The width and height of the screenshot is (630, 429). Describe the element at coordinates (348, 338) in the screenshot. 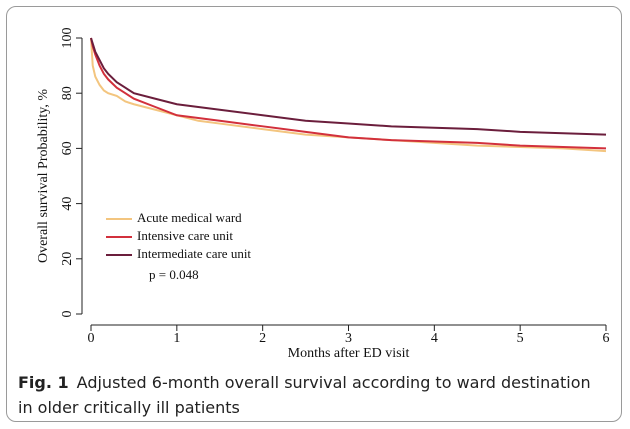

I see `x-tick-label: 3` at that location.